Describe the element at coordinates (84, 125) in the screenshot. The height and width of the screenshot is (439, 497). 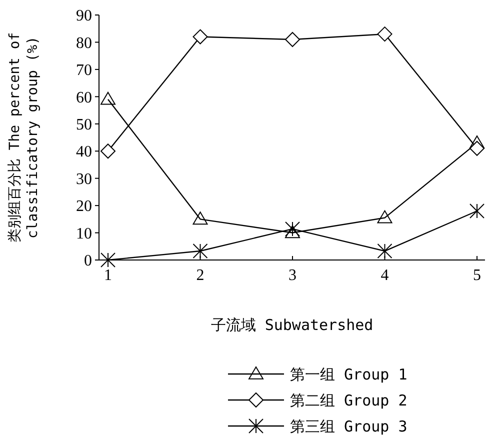
I see `y-tick-label: 50` at that location.